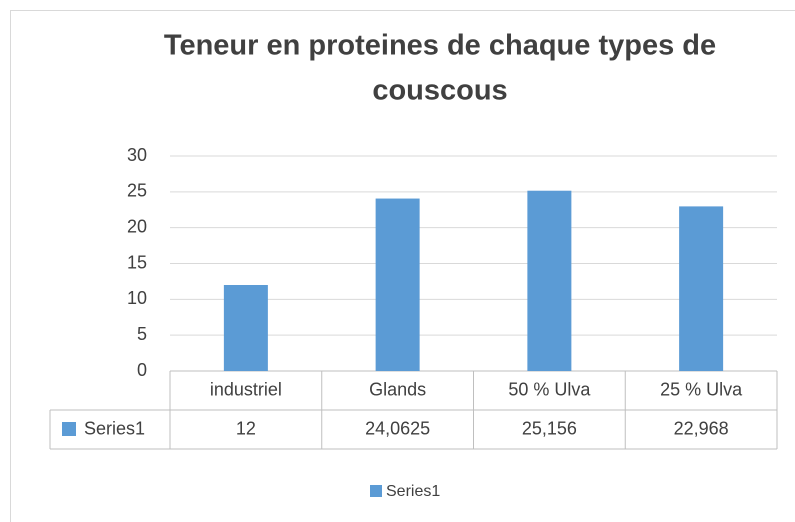  I want to click on y-tick-label: 30, so click(137, 155).